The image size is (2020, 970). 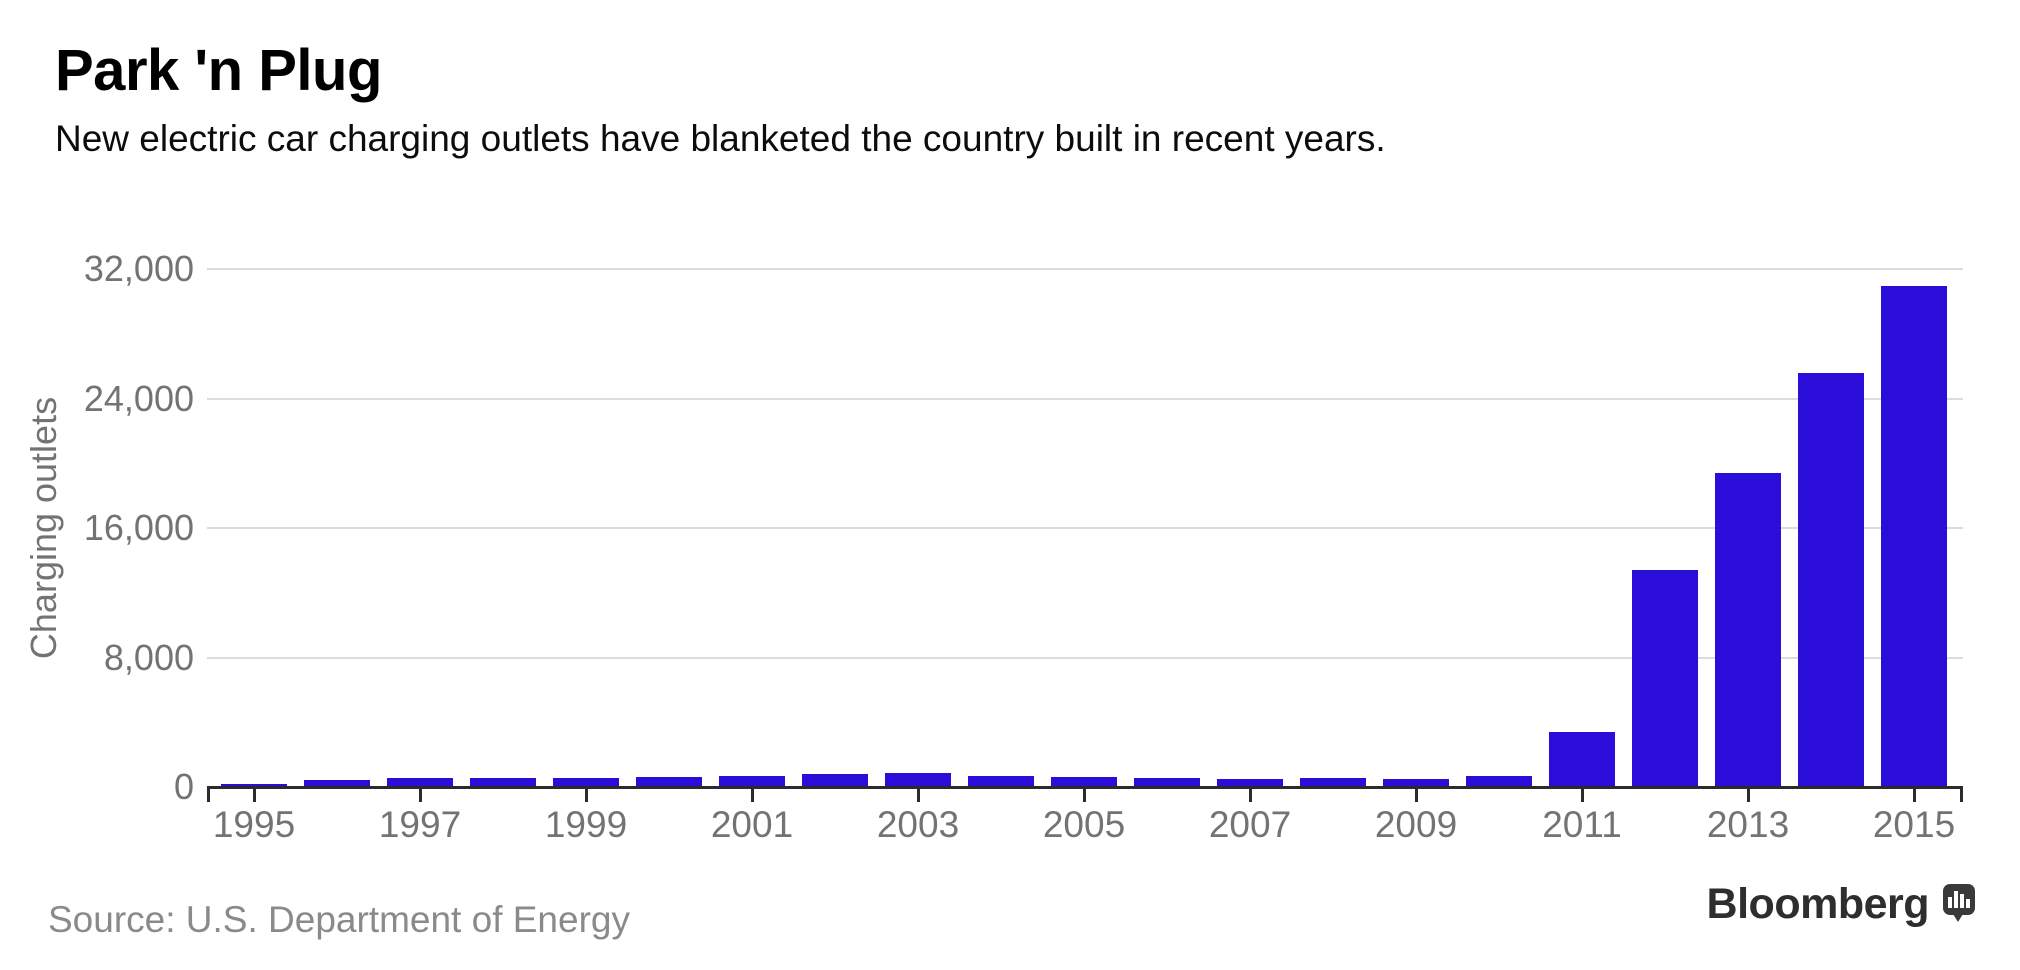 What do you see at coordinates (918, 780) in the screenshot?
I see `bar-2003` at bounding box center [918, 780].